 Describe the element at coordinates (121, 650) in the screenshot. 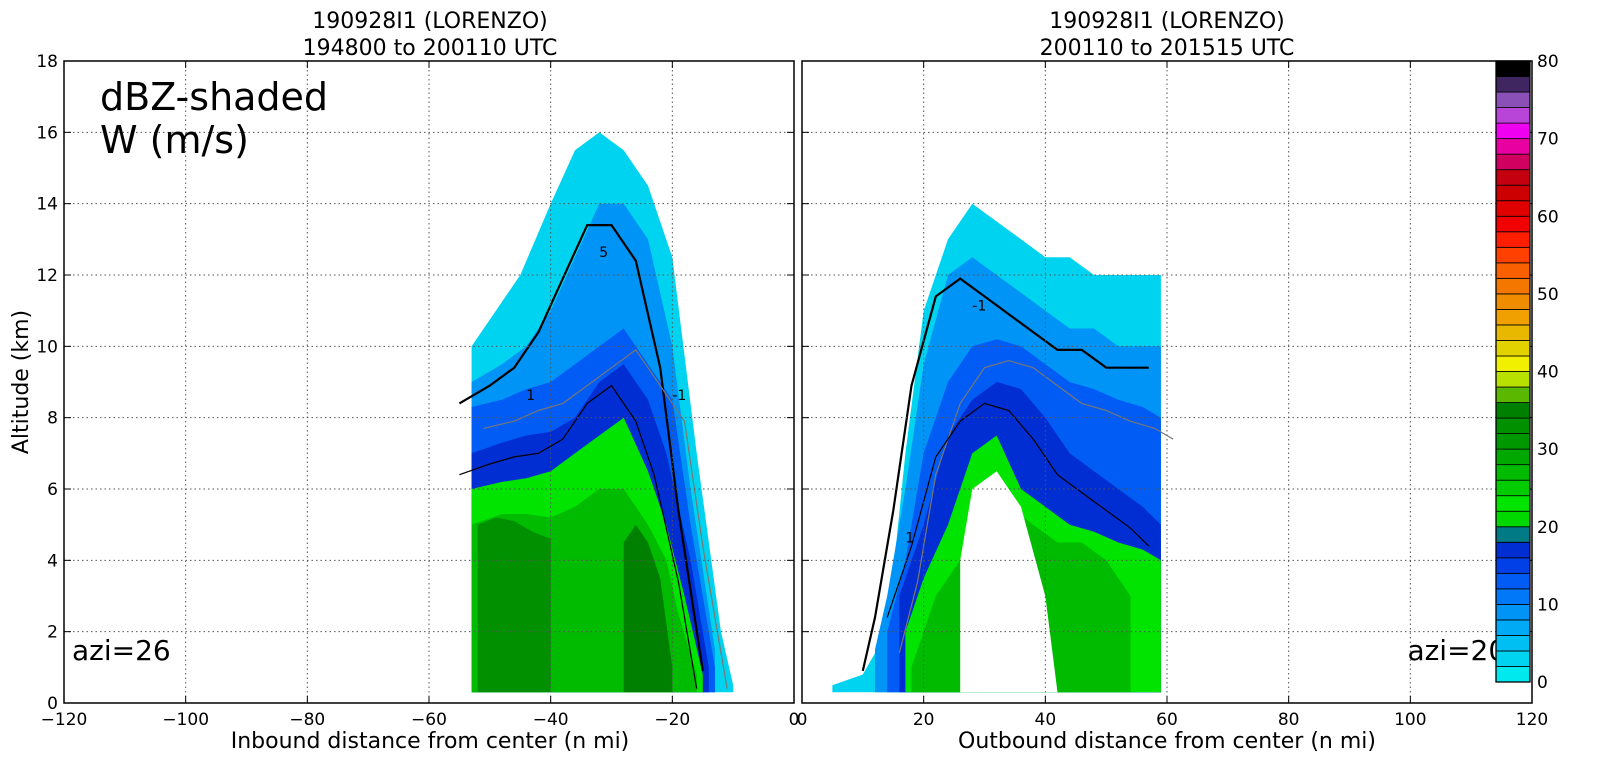

I see `left-azimuth-label: azi=26` at that location.